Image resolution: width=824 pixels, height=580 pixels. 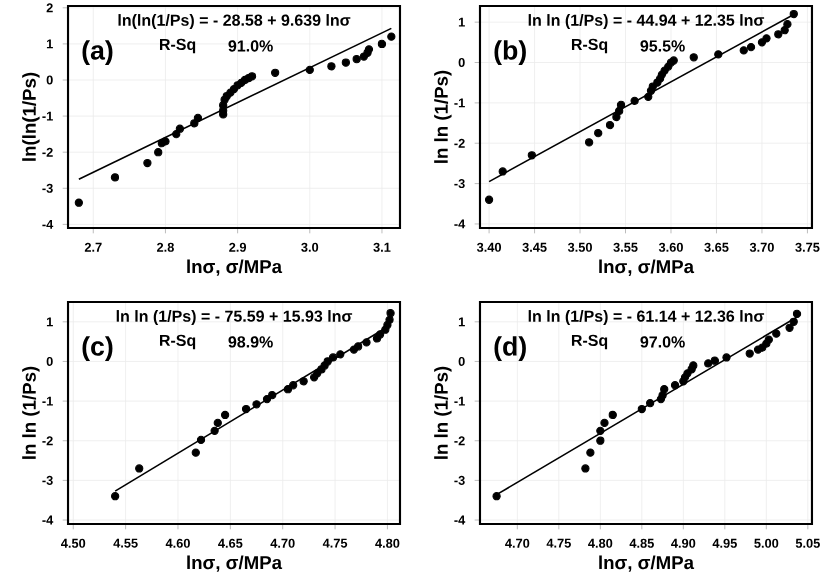 What do you see at coordinates (646, 317) in the screenshot?
I see `annotation: ln ln (1/Ps) = - 61.14 + 12.36 lnσ` at bounding box center [646, 317].